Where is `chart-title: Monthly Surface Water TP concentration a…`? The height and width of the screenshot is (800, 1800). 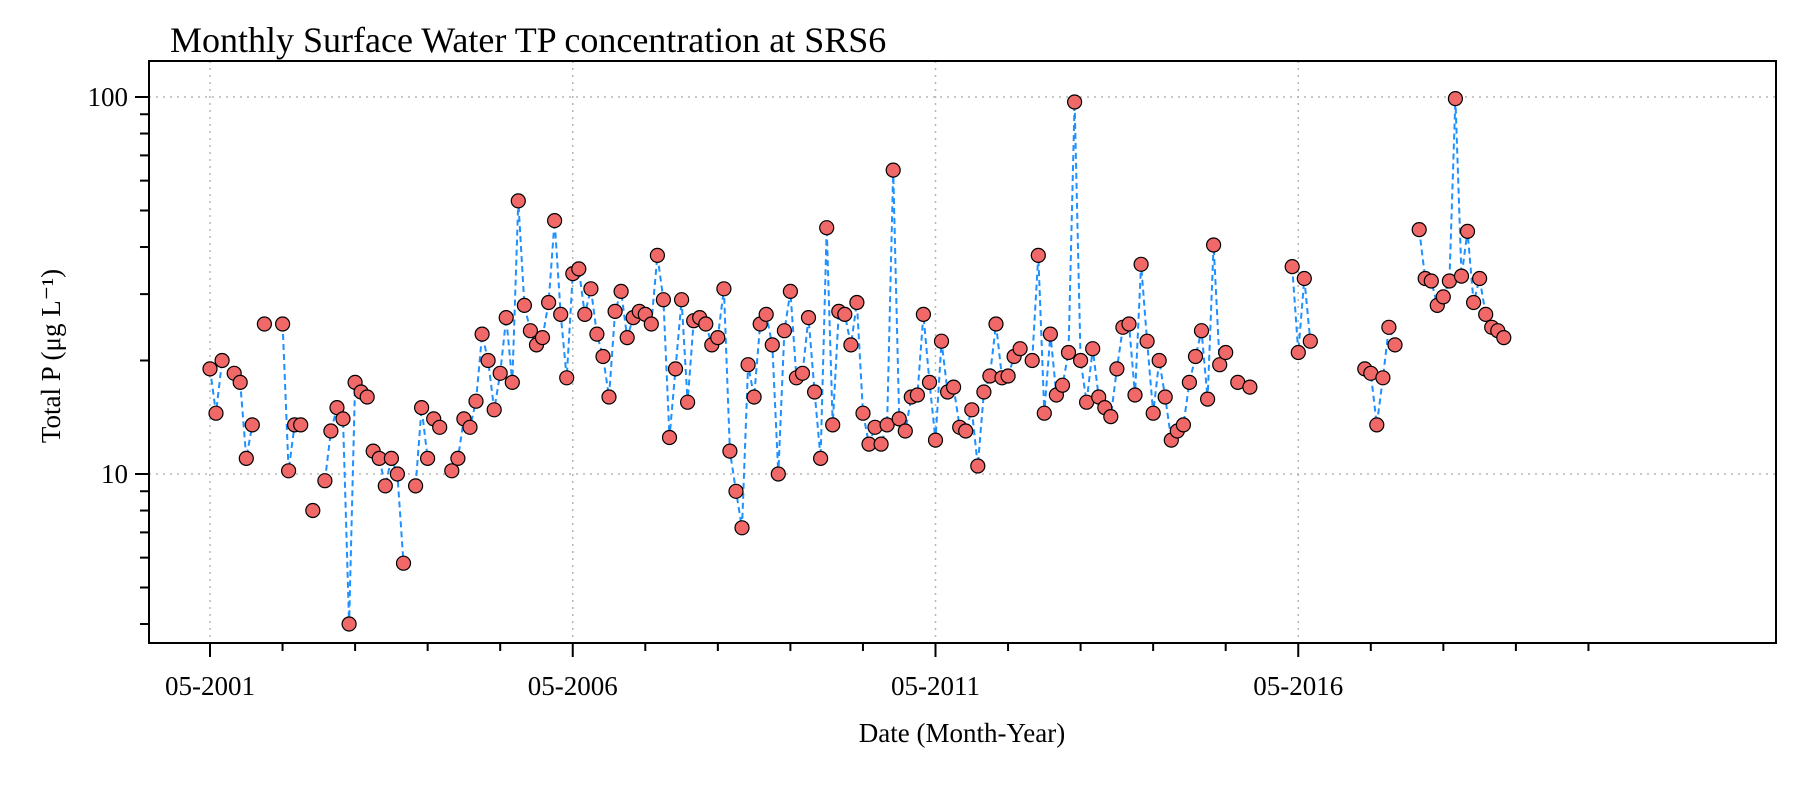
chart-title: Monthly Surface Water TP concentration a… is located at coordinates (528, 40).